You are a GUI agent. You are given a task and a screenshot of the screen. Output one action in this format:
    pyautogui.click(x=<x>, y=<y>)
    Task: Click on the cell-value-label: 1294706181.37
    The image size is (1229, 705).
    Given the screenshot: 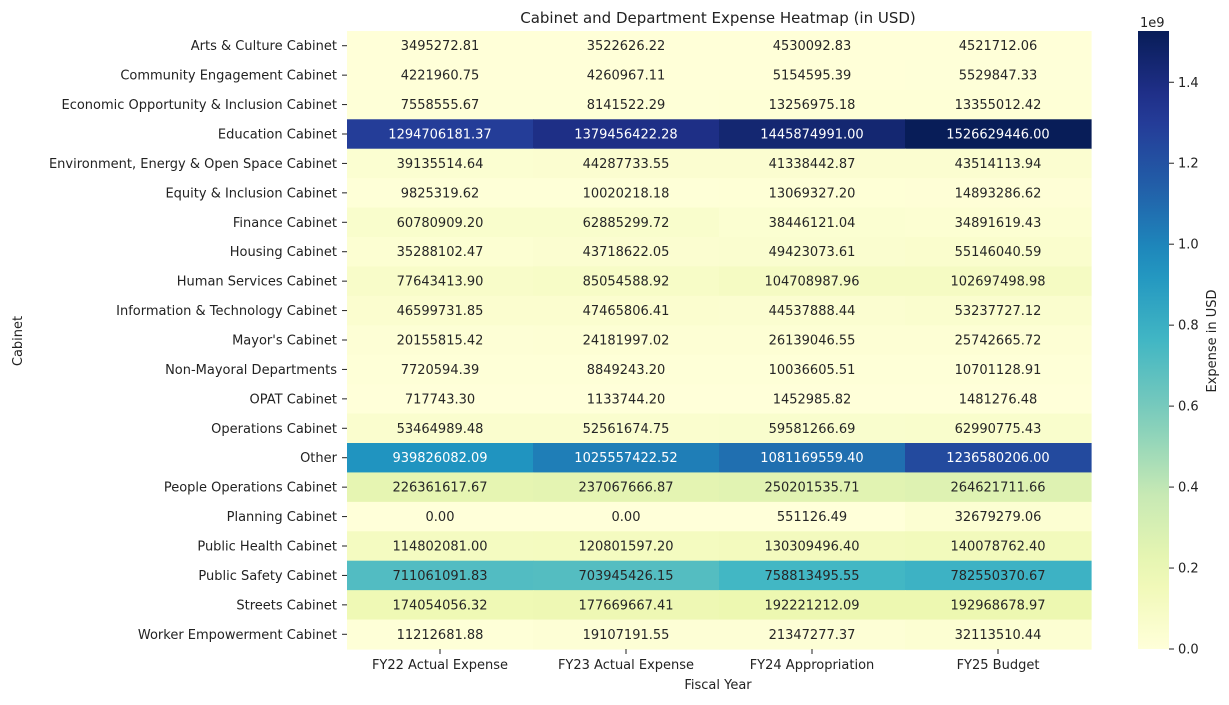 What is the action you would take?
    pyautogui.click(x=439, y=135)
    